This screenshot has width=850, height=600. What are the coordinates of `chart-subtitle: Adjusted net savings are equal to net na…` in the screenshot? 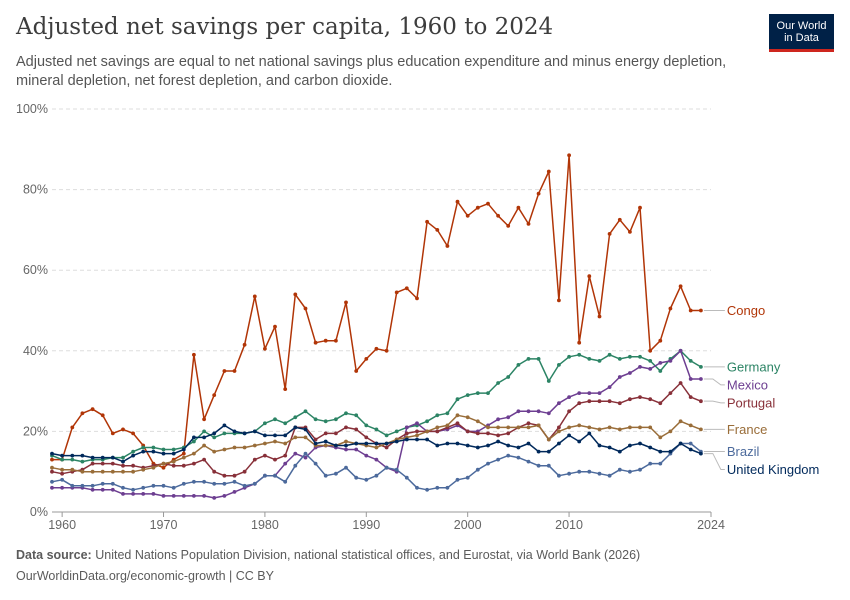 It's located at (371, 71).